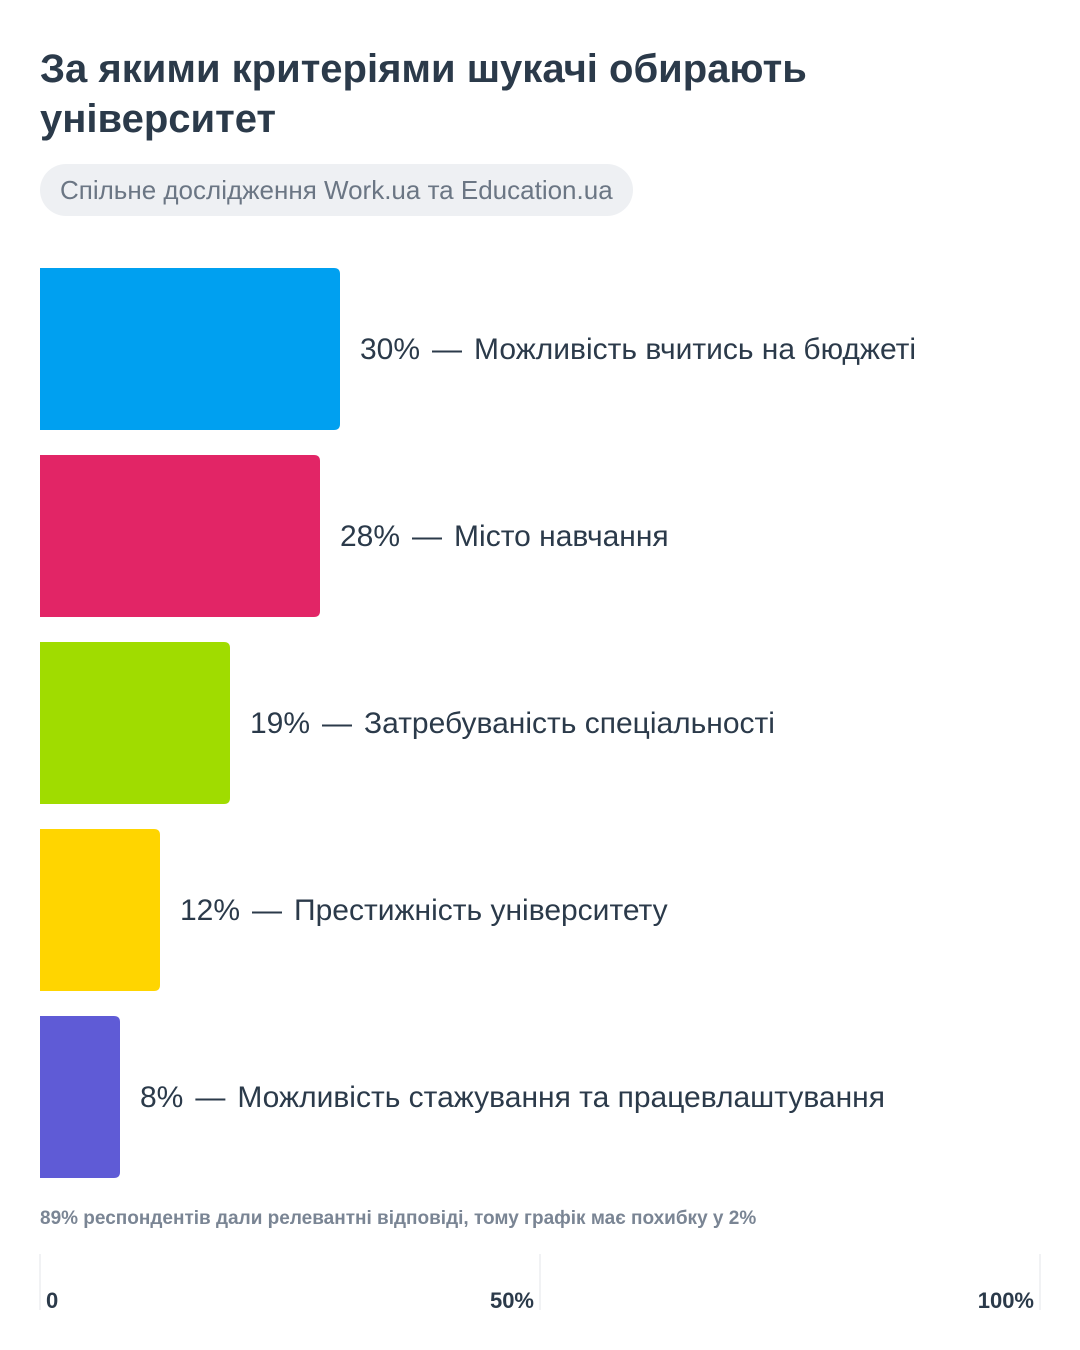 This screenshot has width=1080, height=1350. What do you see at coordinates (512, 1300) in the screenshot?
I see `x-tick-label: 50%` at bounding box center [512, 1300].